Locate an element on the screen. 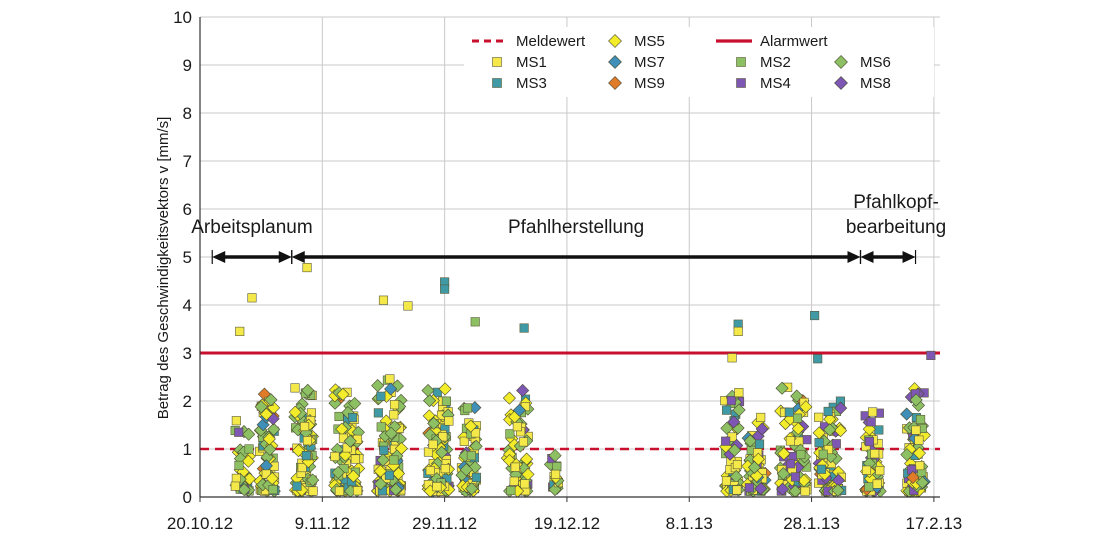 Image resolution: width=1100 pixels, height=540 pixels. y-tick-label: 7 is located at coordinates (187, 161).